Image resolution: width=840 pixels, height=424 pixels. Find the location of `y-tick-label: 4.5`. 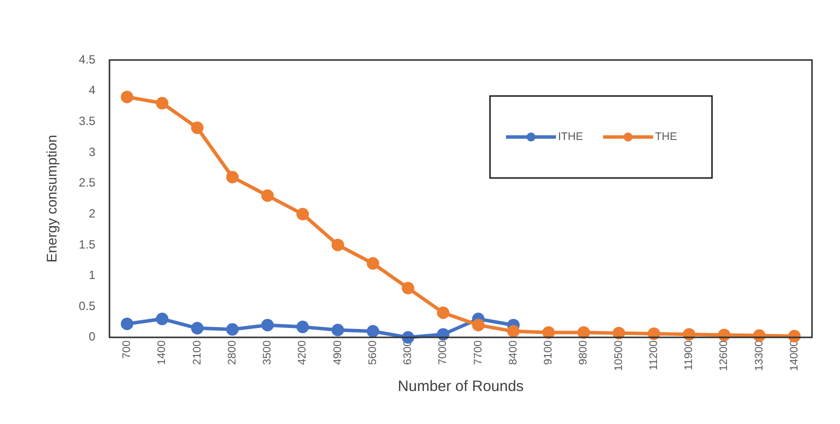

y-tick-label: 4.5 is located at coordinates (87, 59).